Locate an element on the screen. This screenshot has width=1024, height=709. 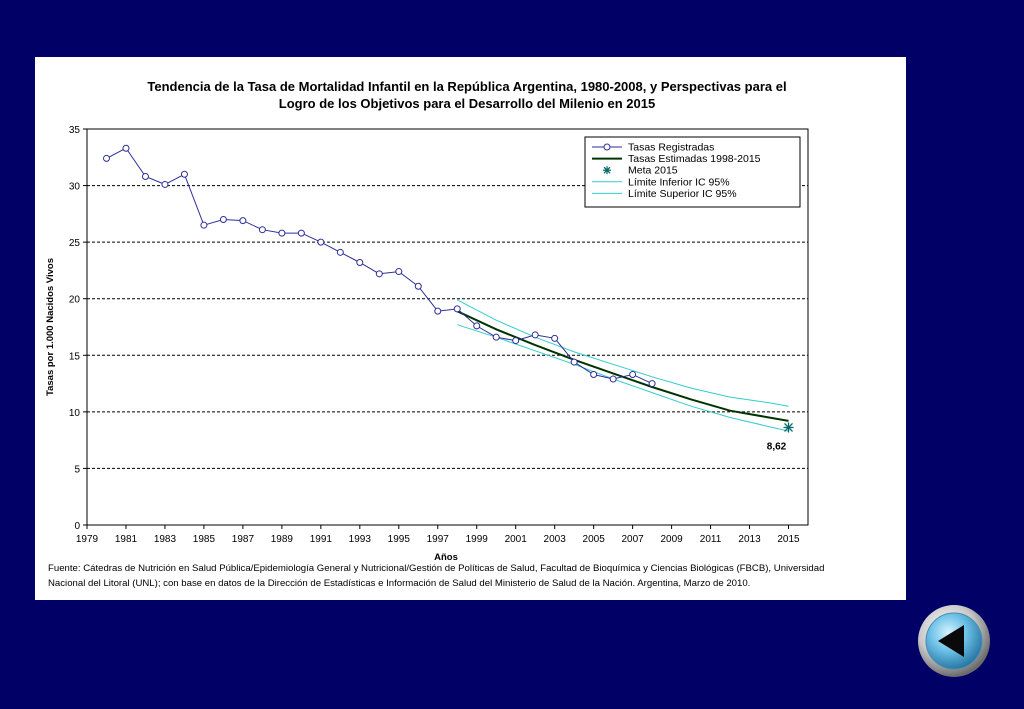
series-line-limite-inferior is located at coordinates (623, 378).